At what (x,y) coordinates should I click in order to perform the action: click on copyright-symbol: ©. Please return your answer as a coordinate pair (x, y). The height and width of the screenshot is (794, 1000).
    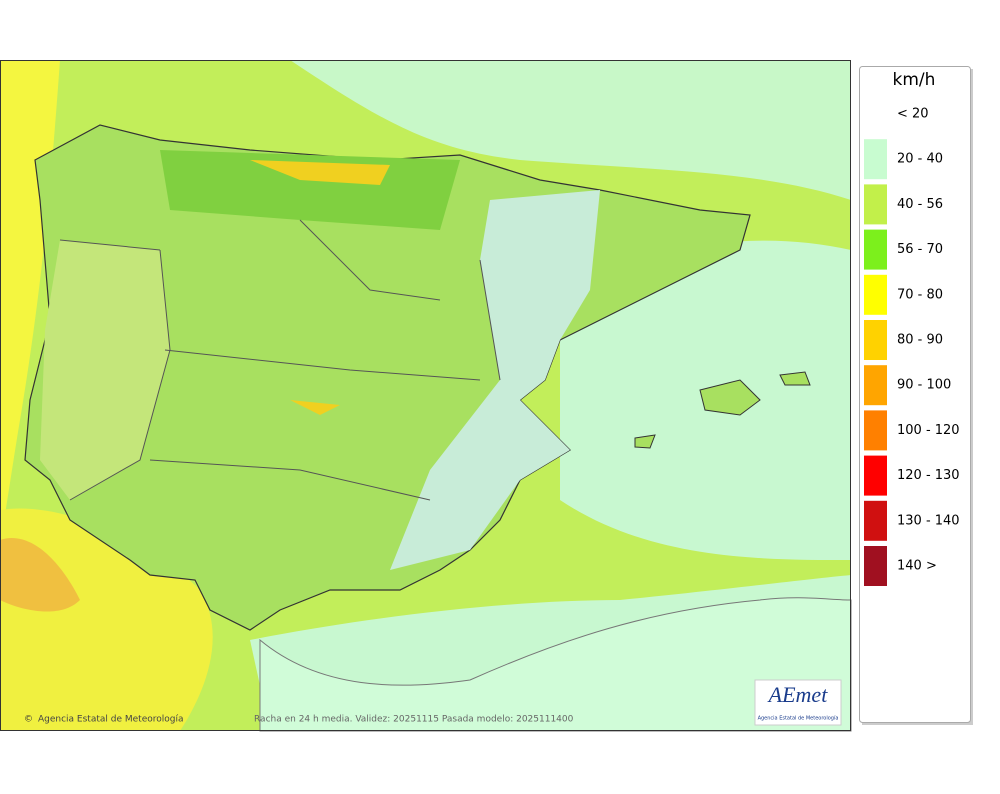
    Looking at the image, I should click on (28, 720).